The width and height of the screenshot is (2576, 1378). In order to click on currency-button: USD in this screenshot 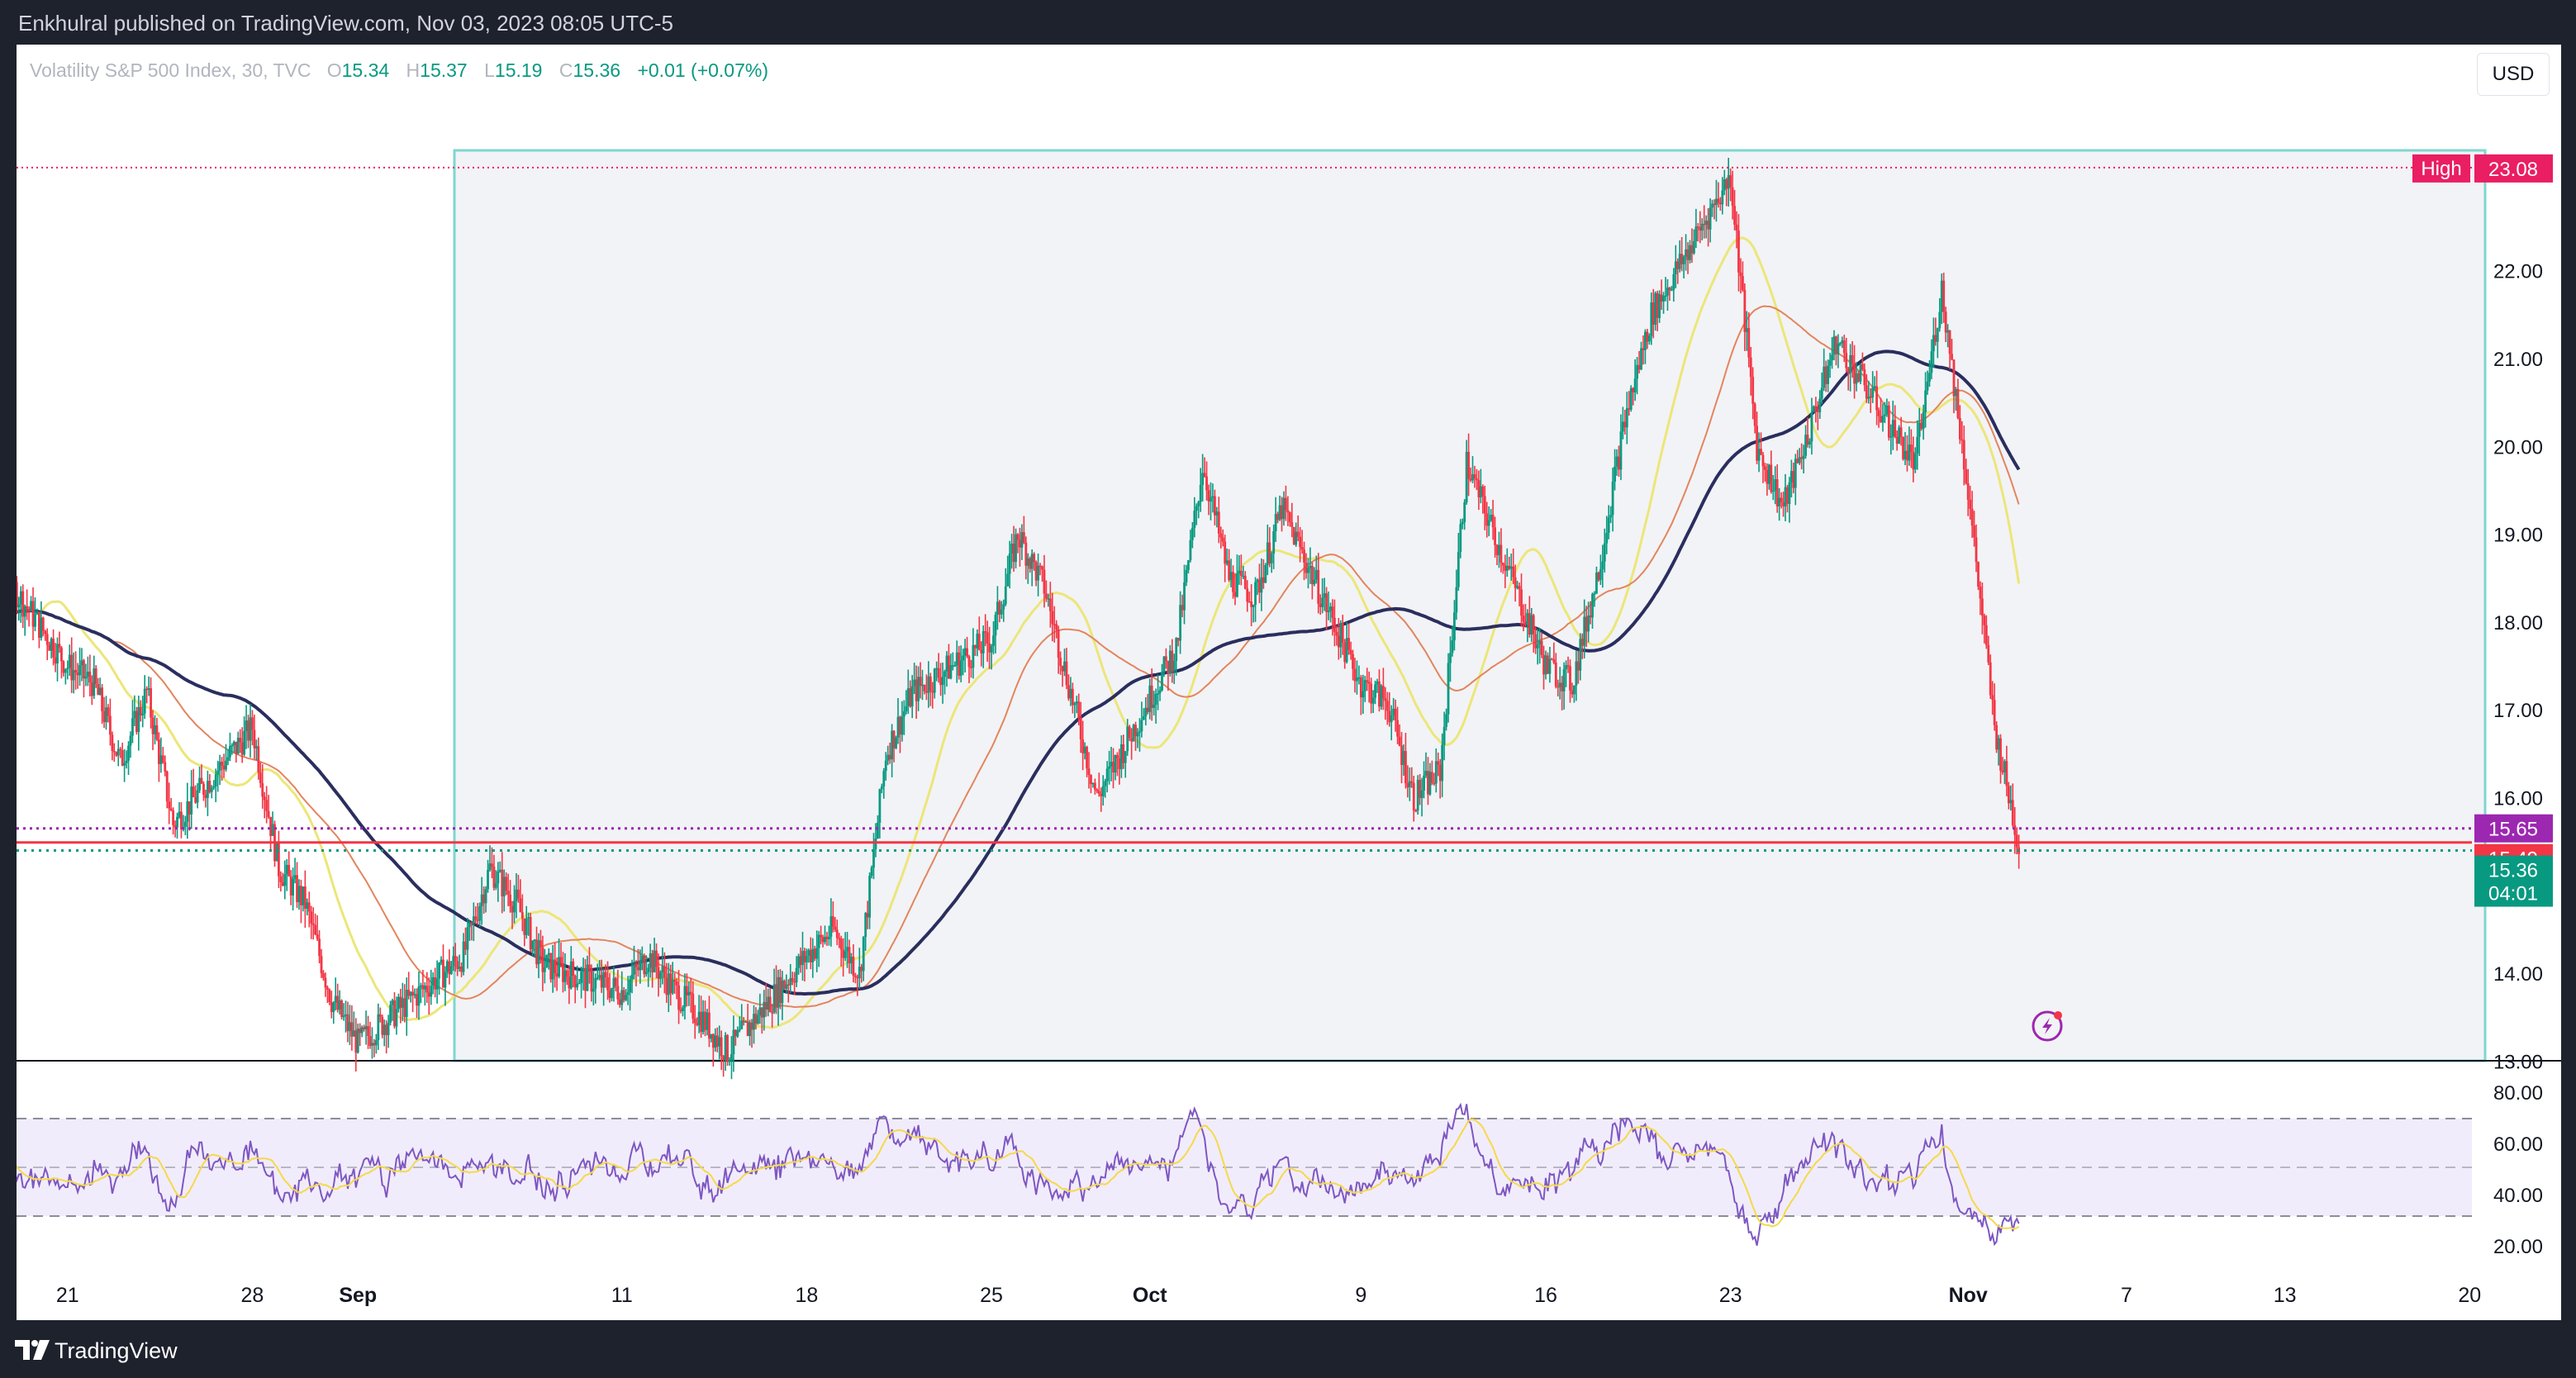, I will do `click(2513, 74)`.